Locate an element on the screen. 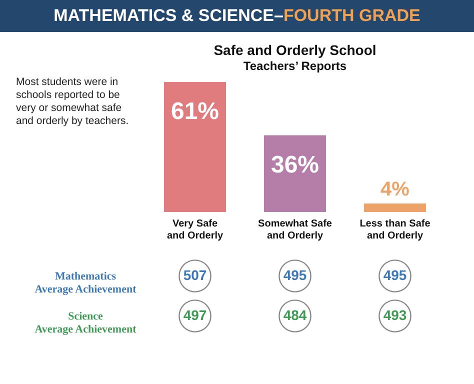  data-label: 61% is located at coordinates (195, 111).